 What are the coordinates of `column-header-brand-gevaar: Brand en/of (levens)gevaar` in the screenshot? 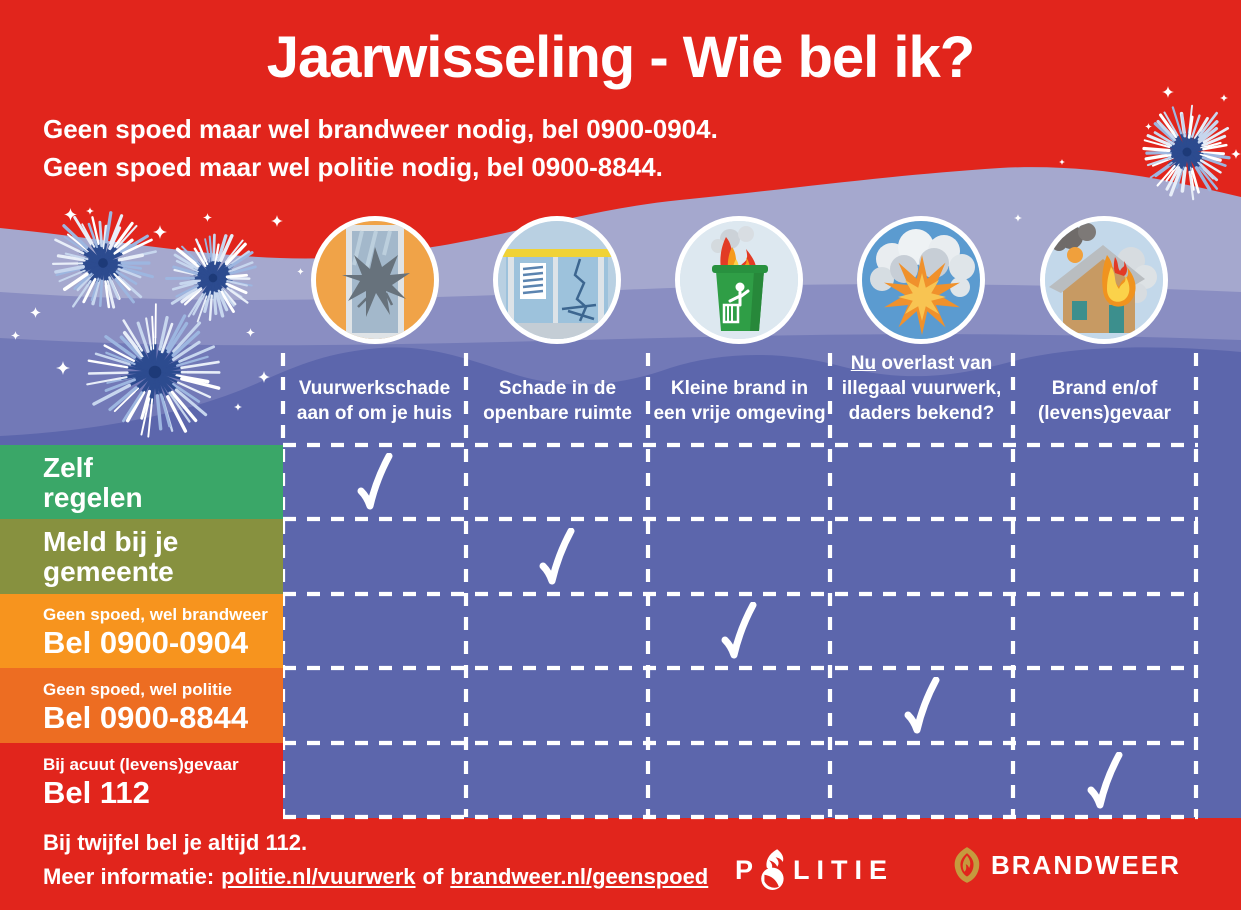 It's located at (1104, 401).